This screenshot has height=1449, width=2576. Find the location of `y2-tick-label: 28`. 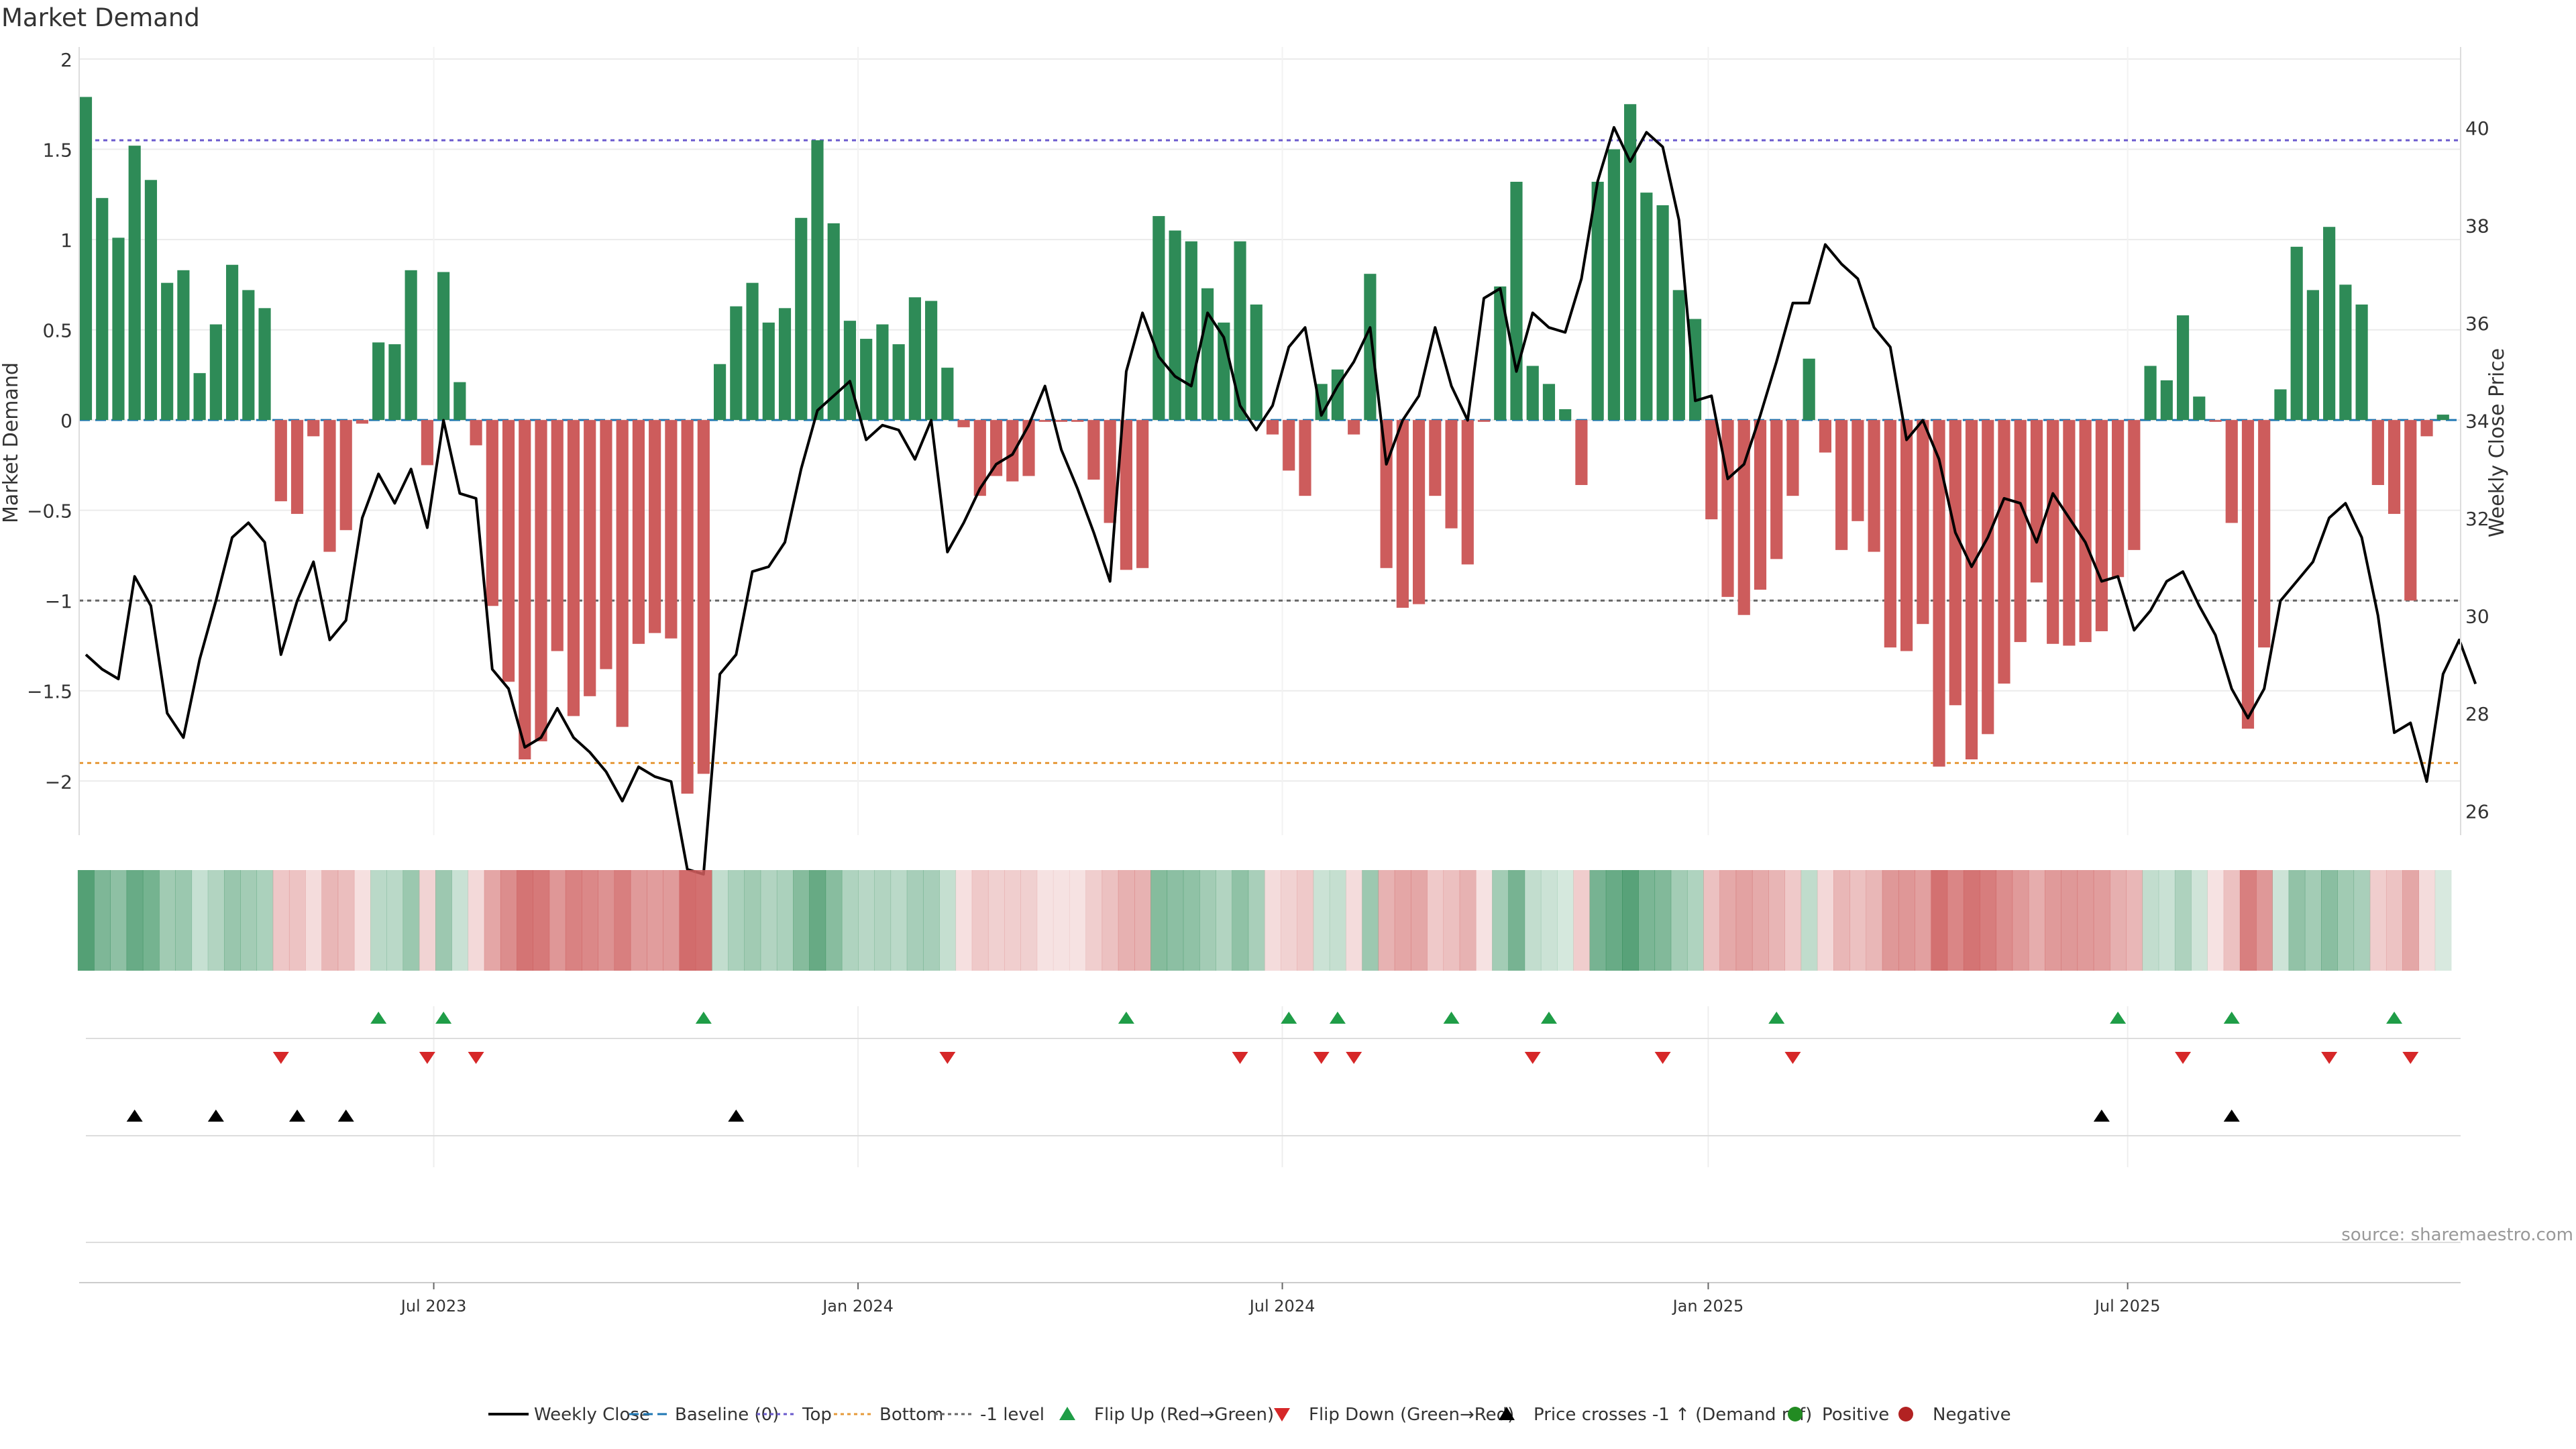

y2-tick-label: 28 is located at coordinates (2477, 714).